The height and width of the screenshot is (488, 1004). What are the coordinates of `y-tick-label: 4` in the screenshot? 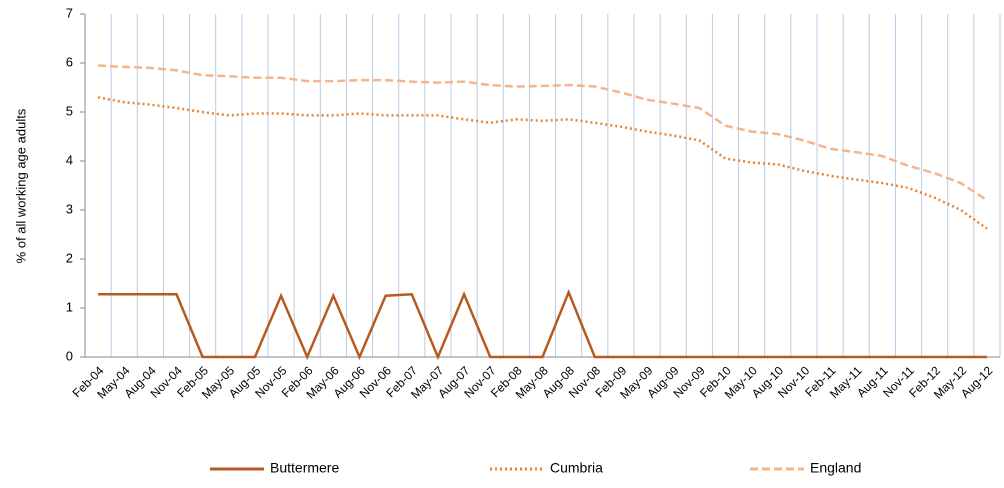 It's located at (69, 159).